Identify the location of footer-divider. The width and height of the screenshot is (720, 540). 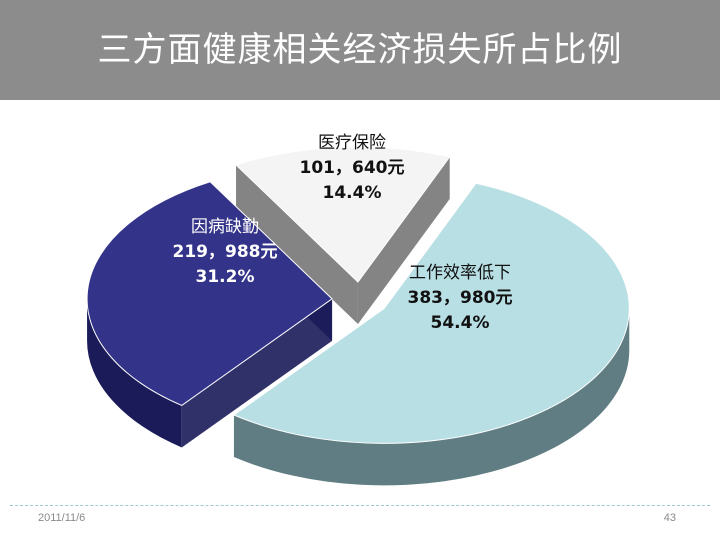
(360, 505).